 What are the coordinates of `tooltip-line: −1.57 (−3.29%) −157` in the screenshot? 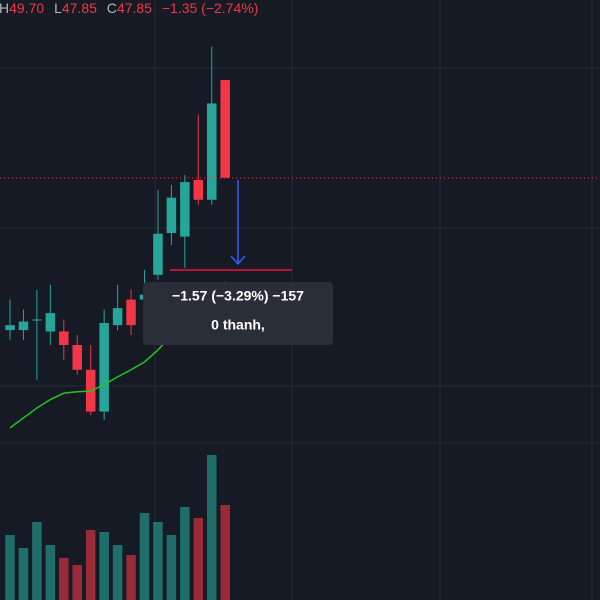 It's located at (238, 296).